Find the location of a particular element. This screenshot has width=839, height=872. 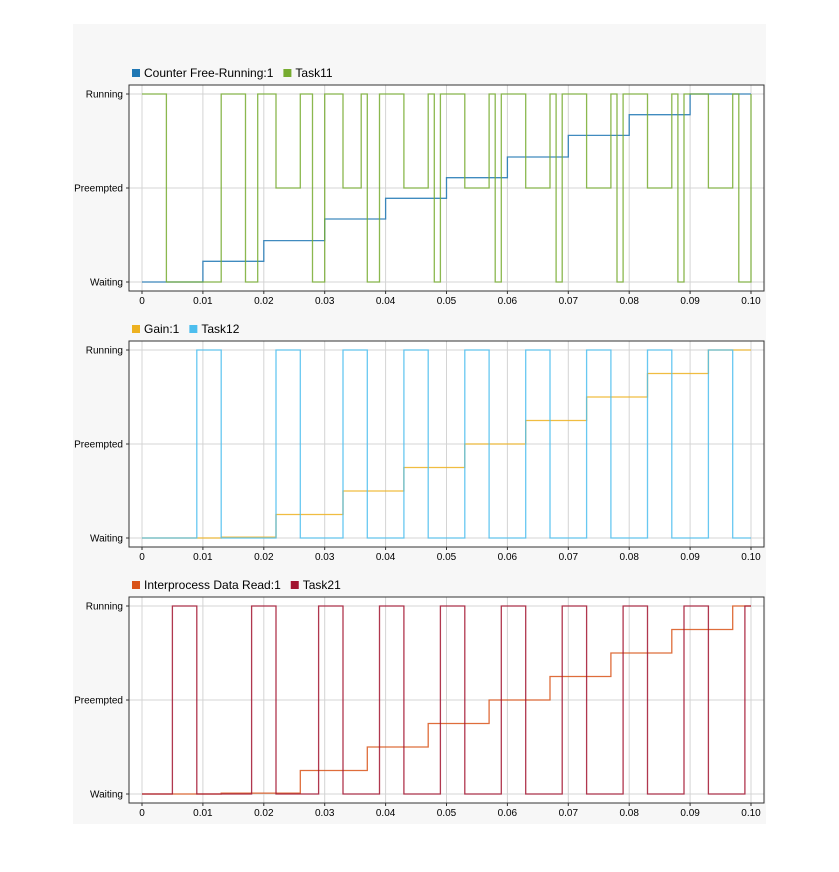

legend-label-1: Gain:1 is located at coordinates (162, 329).